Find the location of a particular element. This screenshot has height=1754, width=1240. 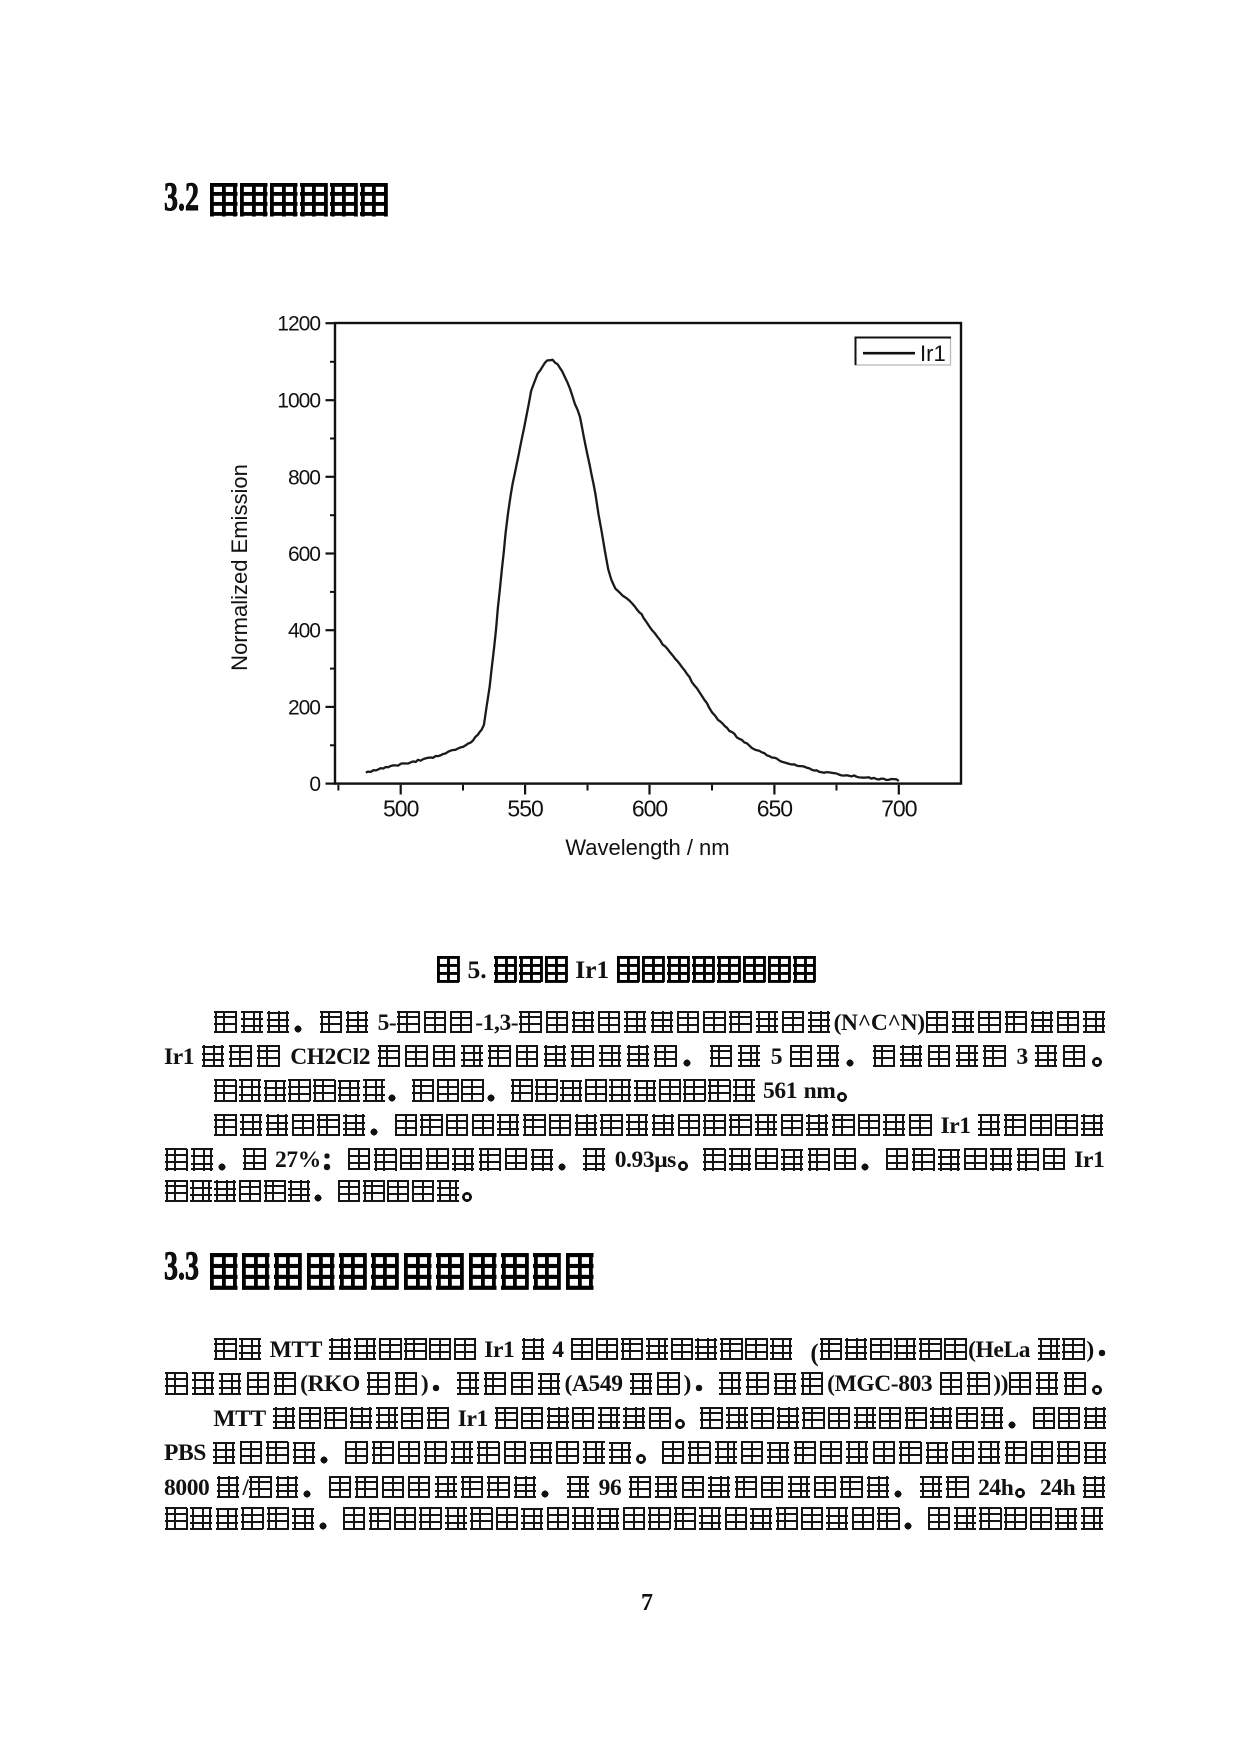

svg-text: 650 is located at coordinates (775, 809).